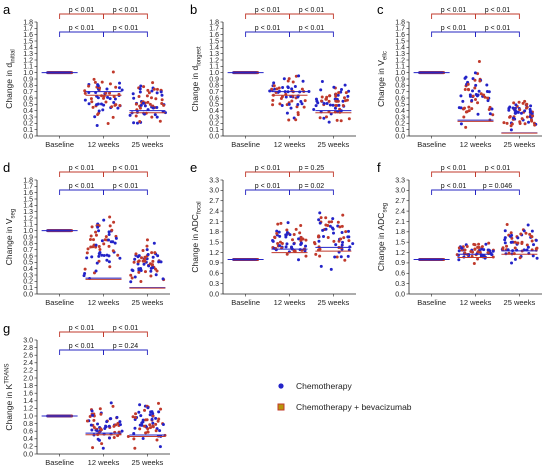  I want to click on y-axis-label: Change in Vellc, so click(382, 79).